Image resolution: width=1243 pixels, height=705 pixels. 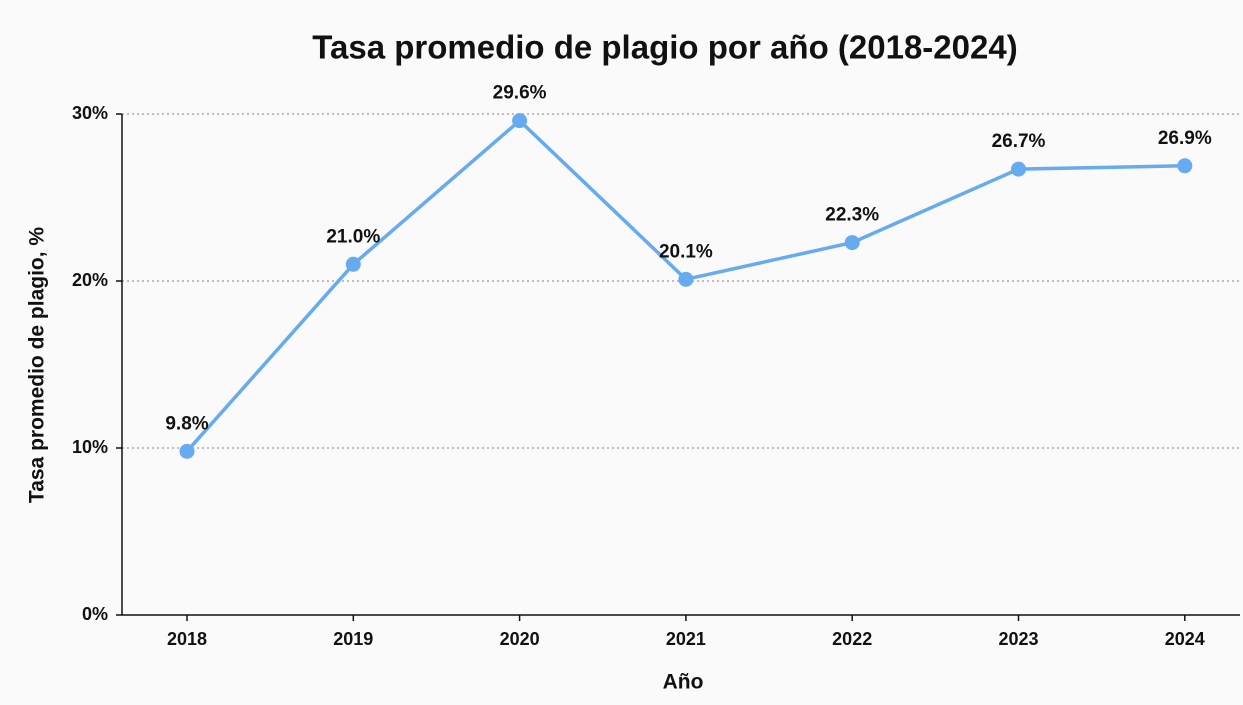 What do you see at coordinates (520, 93) in the screenshot?
I see `data-label: 29.6%` at bounding box center [520, 93].